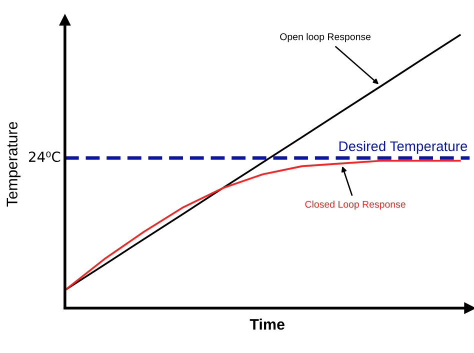  Describe the element at coordinates (403, 147) in the screenshot. I see `ref-line-label: Desired Temperature` at that location.